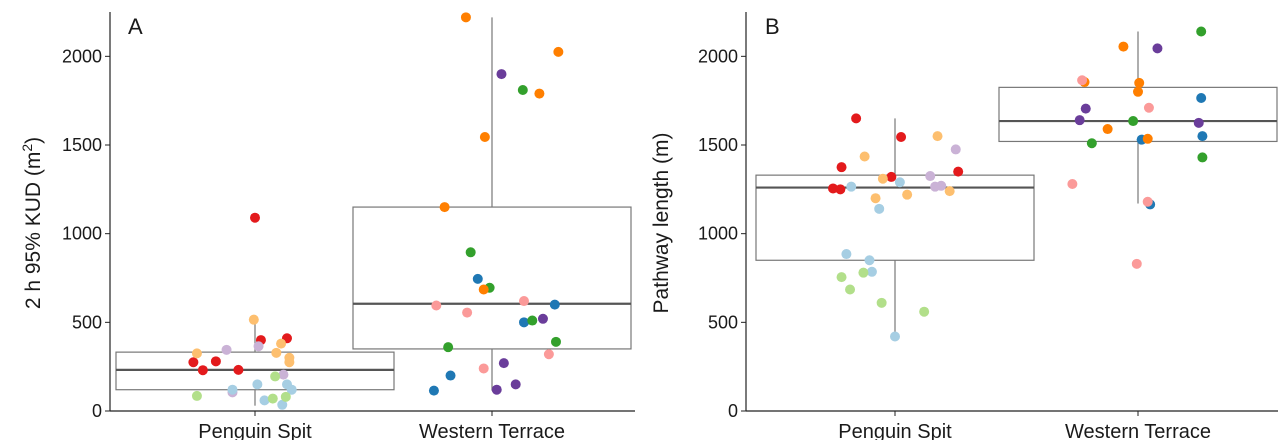  Describe the element at coordinates (492, 278) in the screenshot. I see `iqr-box` at that location.